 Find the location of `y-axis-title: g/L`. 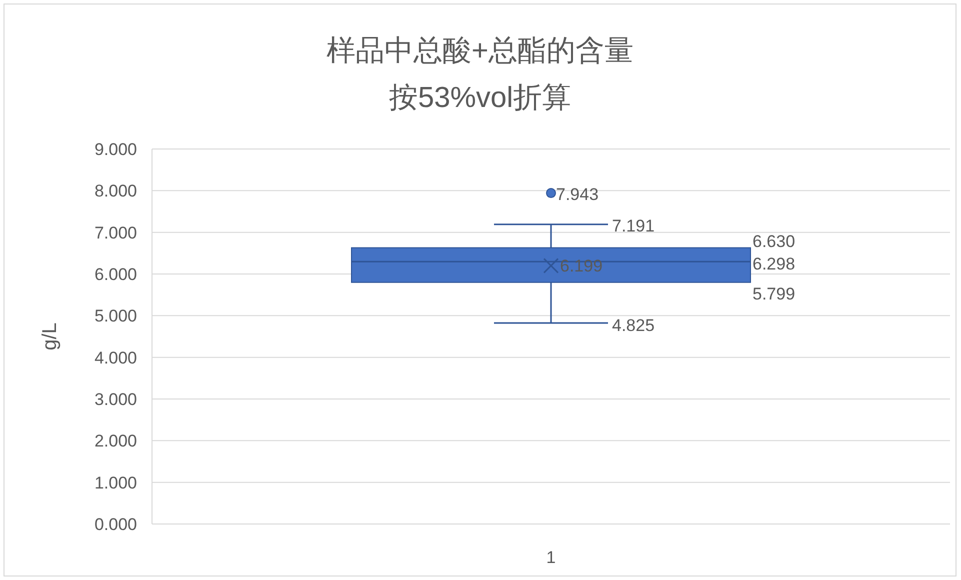

y-axis-title: g/L is located at coordinates (50, 336).